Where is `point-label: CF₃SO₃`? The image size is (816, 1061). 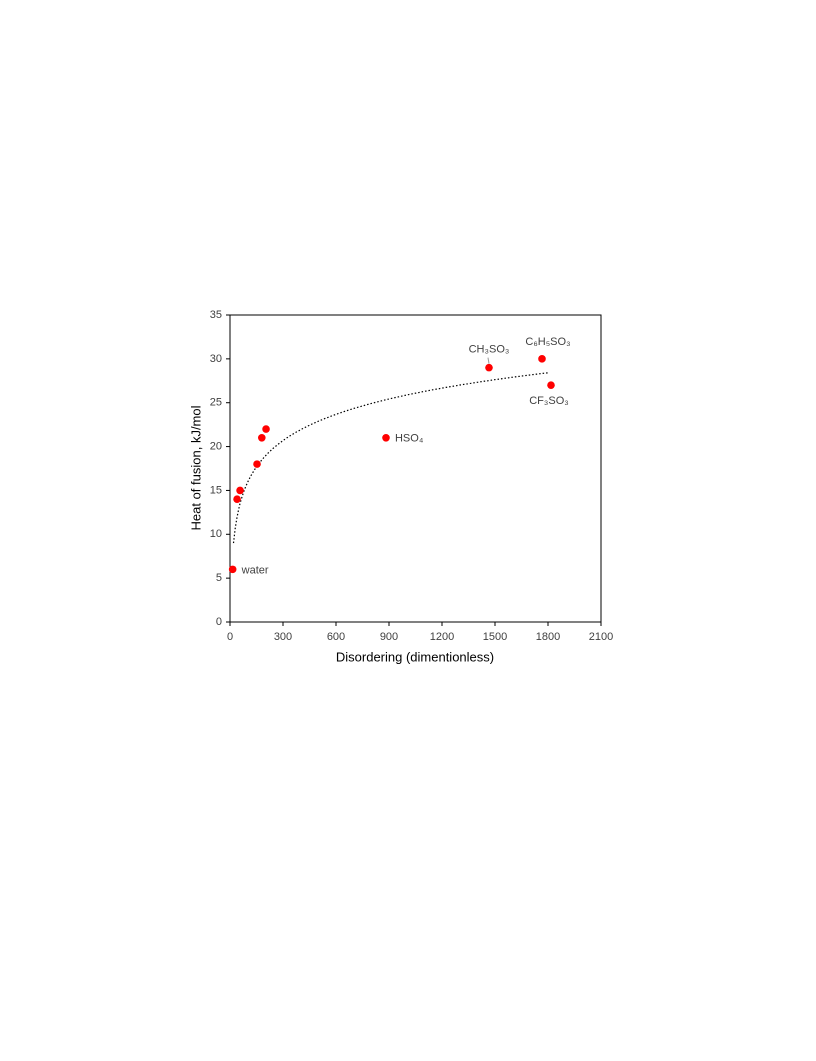
point-label: CF₃SO₃ is located at coordinates (549, 401).